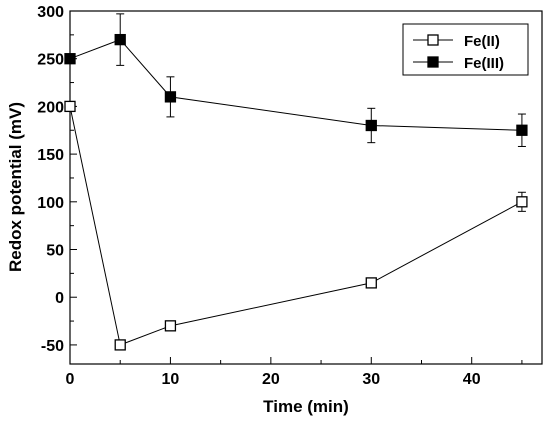  What do you see at coordinates (50, 203) in the screenshot?
I see `y-tick-label: 100` at bounding box center [50, 203].